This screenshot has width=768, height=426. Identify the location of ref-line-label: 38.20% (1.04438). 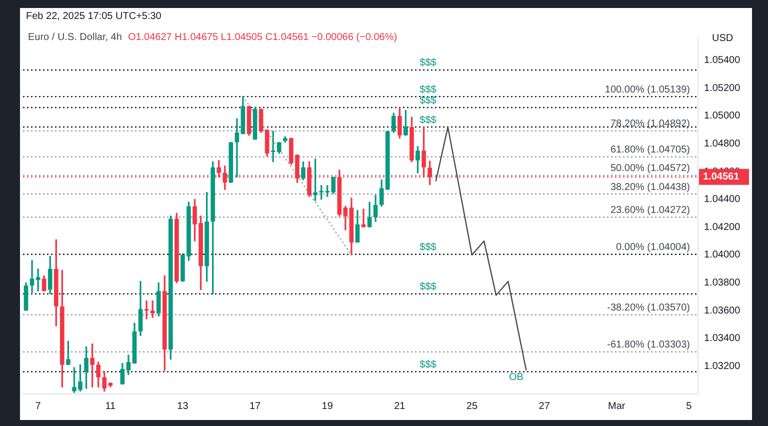
(650, 187).